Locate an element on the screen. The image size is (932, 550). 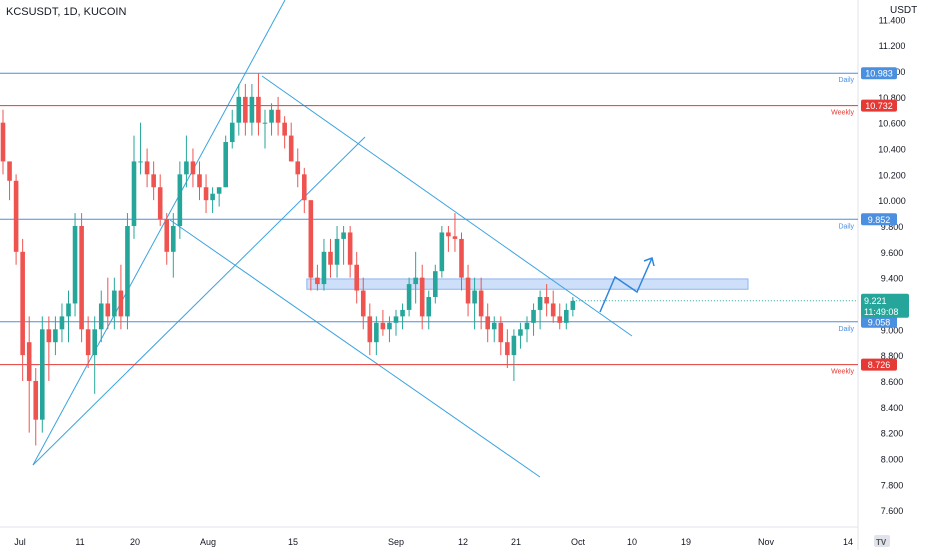
support-zone is located at coordinates (527, 284).